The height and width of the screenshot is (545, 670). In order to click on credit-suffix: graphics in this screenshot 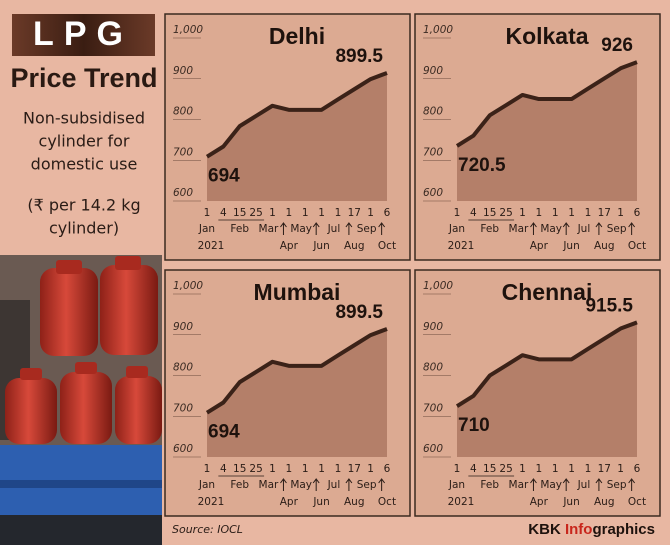, I will do `click(623, 529)`.